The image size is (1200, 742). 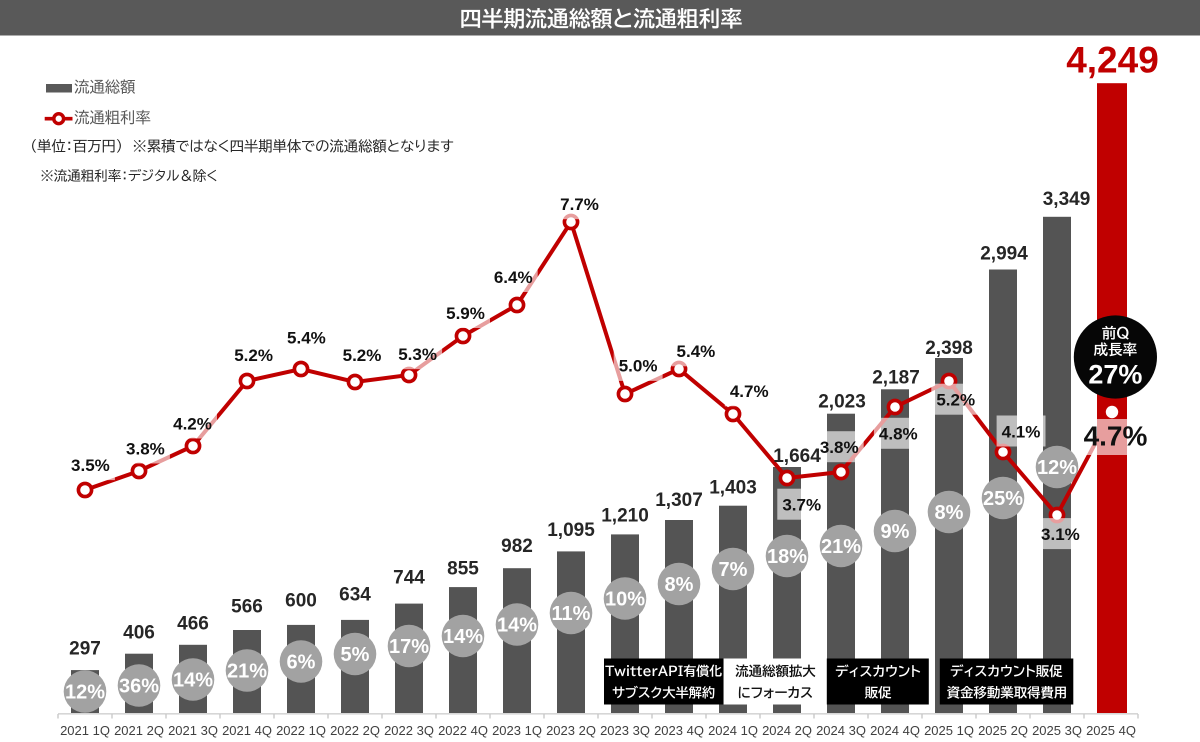 What do you see at coordinates (679, 500) in the screenshot?
I see `svg-text: 1,307` at bounding box center [679, 500].